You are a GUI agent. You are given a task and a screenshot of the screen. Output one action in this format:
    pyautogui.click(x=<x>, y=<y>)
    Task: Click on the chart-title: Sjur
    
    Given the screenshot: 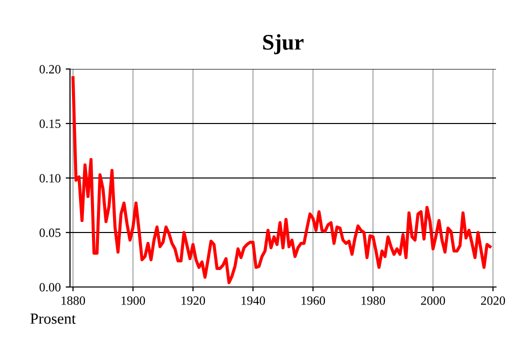 What is the action you would take?
    pyautogui.click(x=283, y=44)
    